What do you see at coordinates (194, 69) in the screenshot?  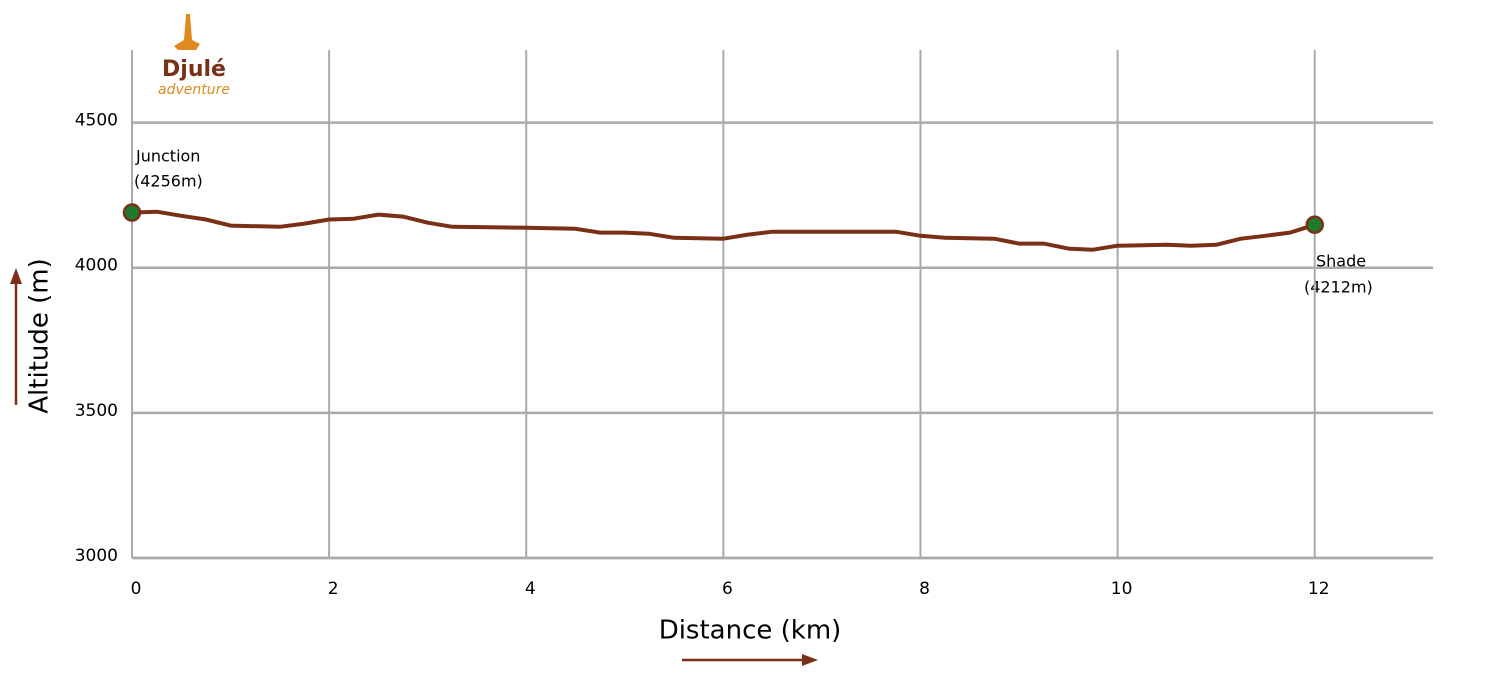 I see `logo-name: Djulé` at bounding box center [194, 69].